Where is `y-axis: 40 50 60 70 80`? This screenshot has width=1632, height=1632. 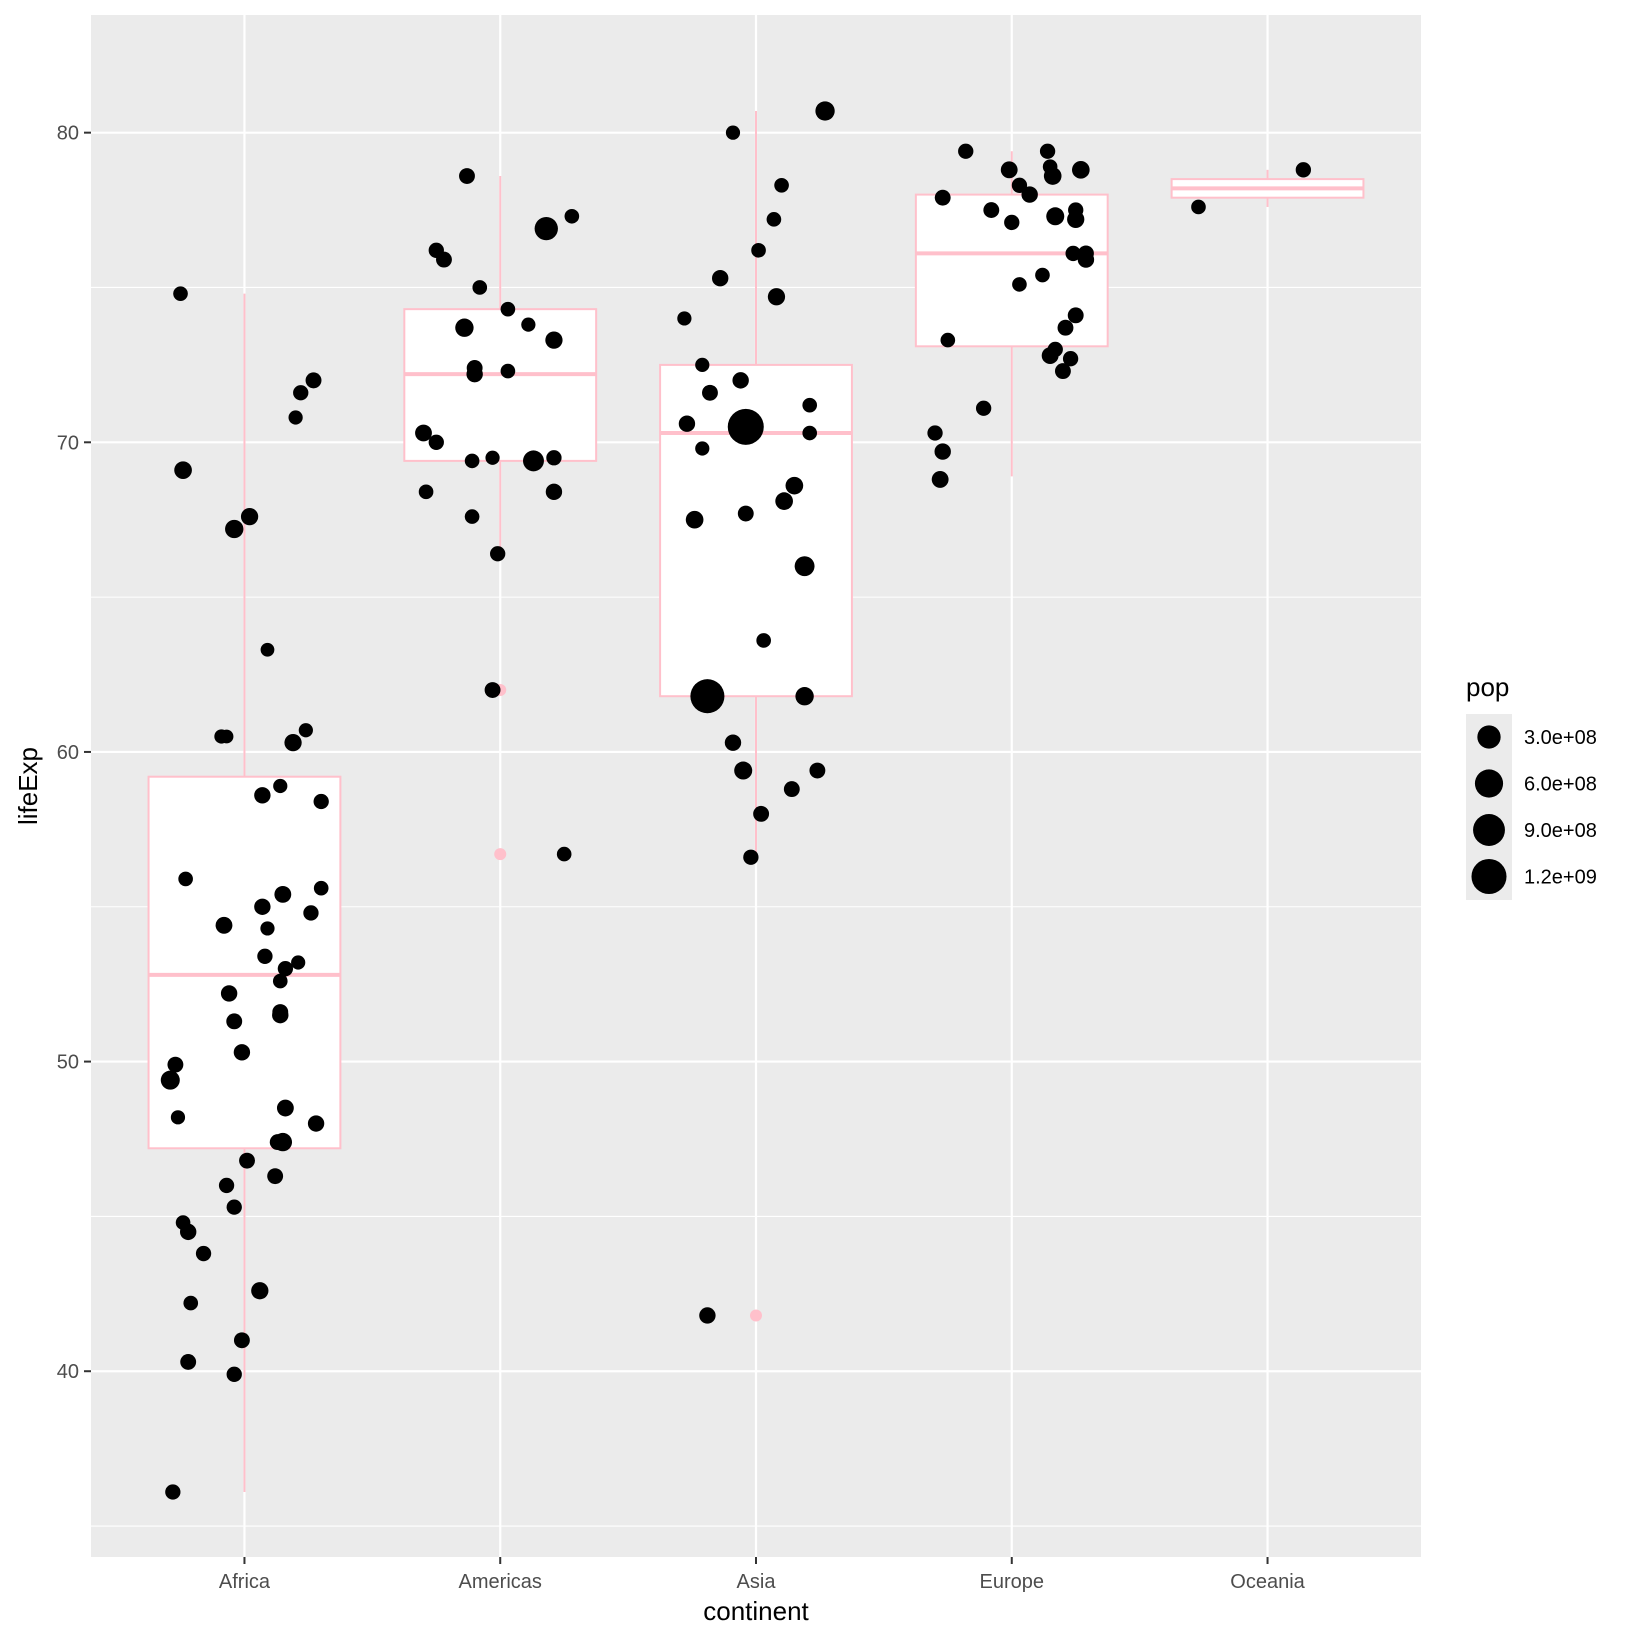
y-axis: 40 50 60 70 80 is located at coordinates (74, 753).